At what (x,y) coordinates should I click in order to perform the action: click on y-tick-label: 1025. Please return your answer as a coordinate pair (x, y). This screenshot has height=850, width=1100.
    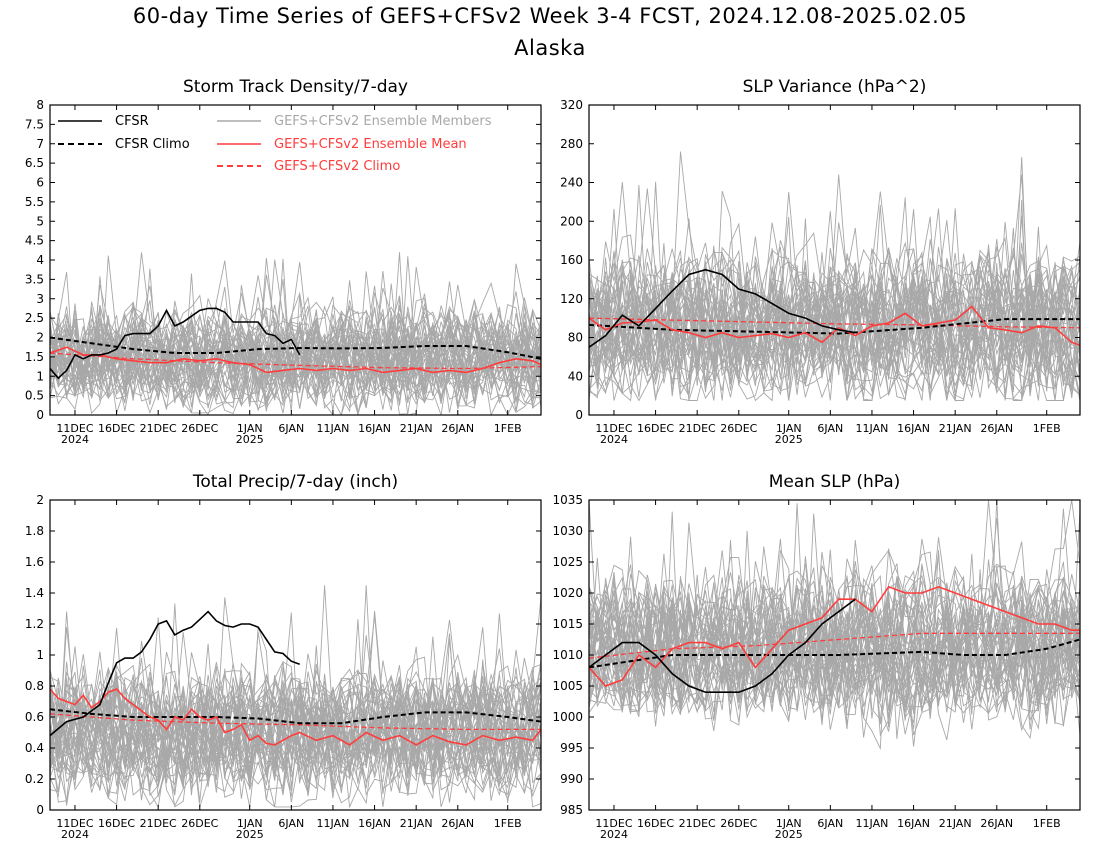
    Looking at the image, I should click on (567, 562).